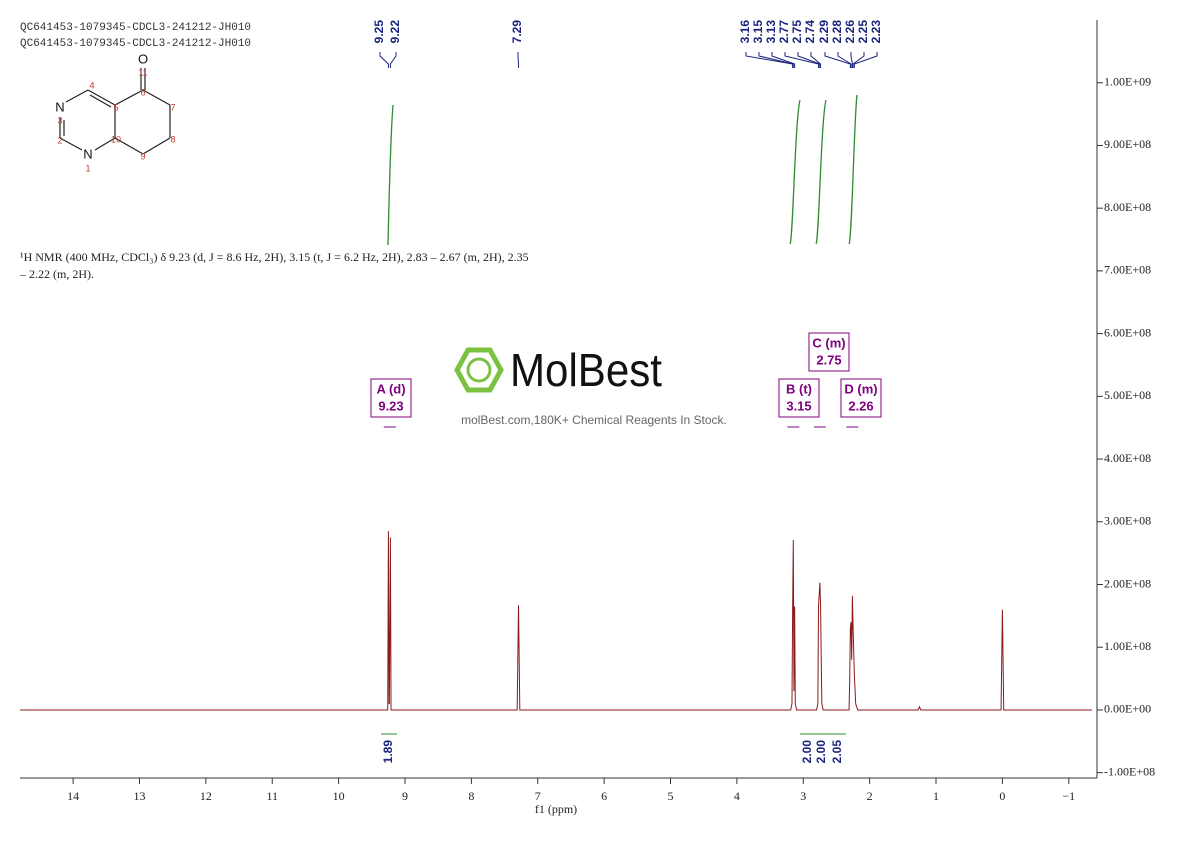 This screenshot has width=1190, height=841. What do you see at coordinates (1127, 332) in the screenshot?
I see `y-tick-label: 6.00E+08` at bounding box center [1127, 332].